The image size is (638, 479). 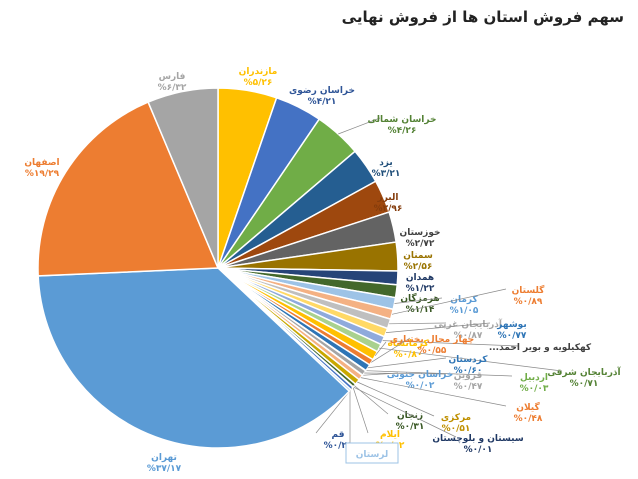 I want to click on slice-name-label: قزوین, so click(x=468, y=376).